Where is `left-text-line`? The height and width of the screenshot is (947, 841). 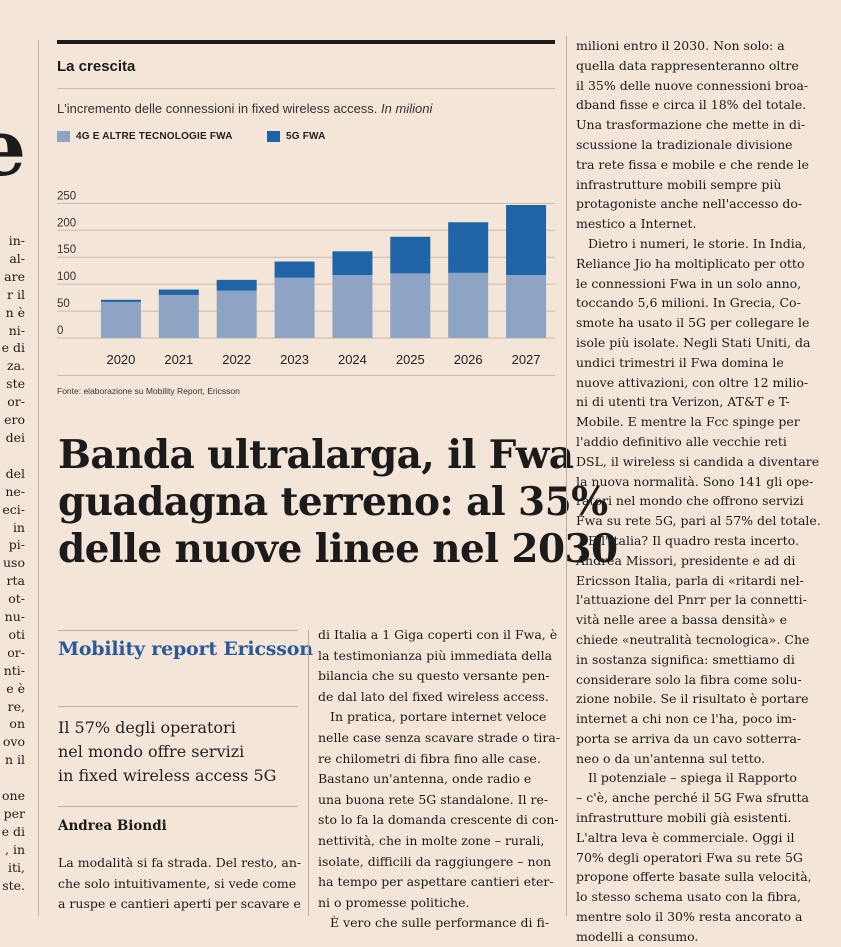 left-text-line is located at coordinates (13, 456).